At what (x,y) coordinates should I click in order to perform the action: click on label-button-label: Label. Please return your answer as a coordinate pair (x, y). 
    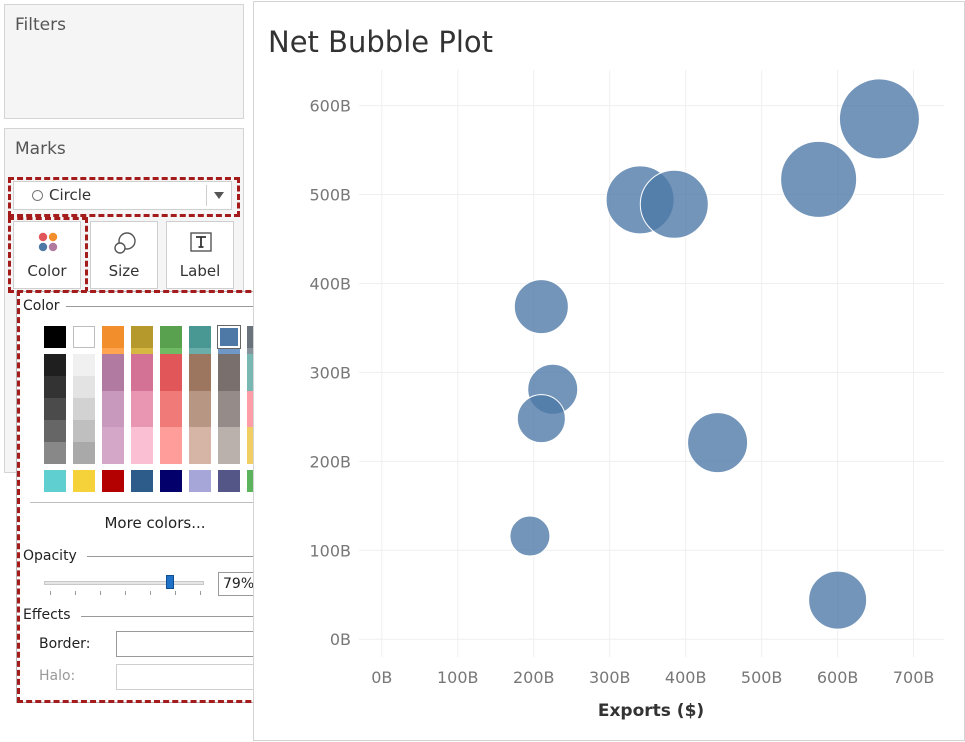
    Looking at the image, I should click on (200, 271).